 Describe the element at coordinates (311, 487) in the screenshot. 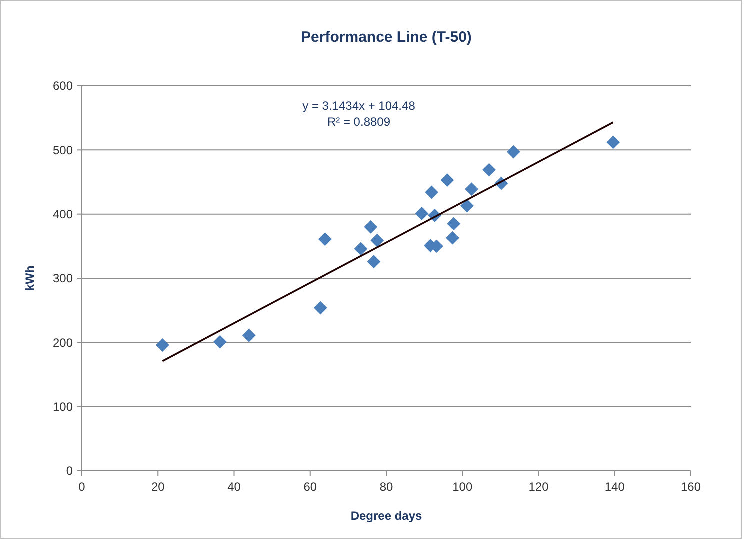

I see `x-tick-label: 60` at that location.